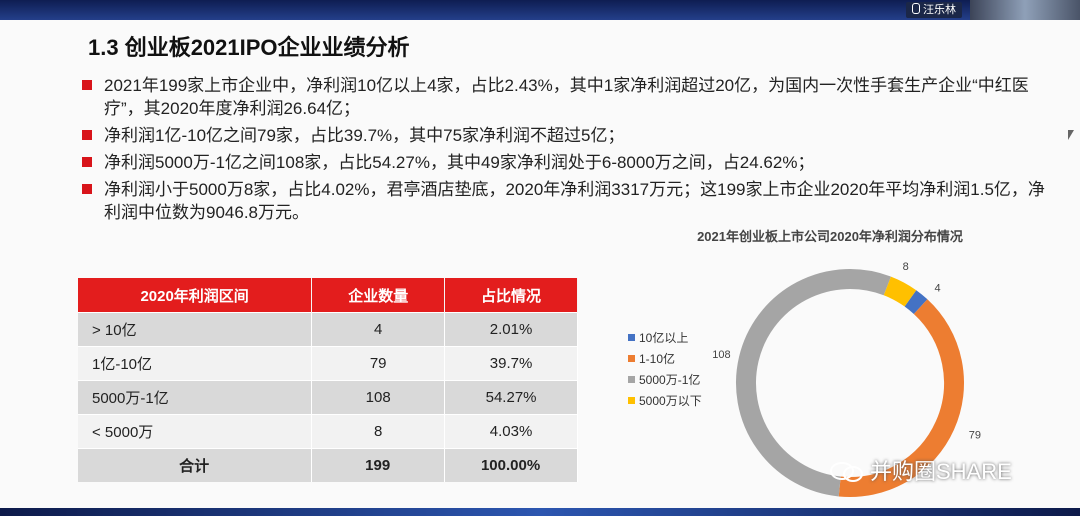 The image size is (1080, 516). What do you see at coordinates (511, 329) in the screenshot?
I see `table-cell: 2.01%` at bounding box center [511, 329].